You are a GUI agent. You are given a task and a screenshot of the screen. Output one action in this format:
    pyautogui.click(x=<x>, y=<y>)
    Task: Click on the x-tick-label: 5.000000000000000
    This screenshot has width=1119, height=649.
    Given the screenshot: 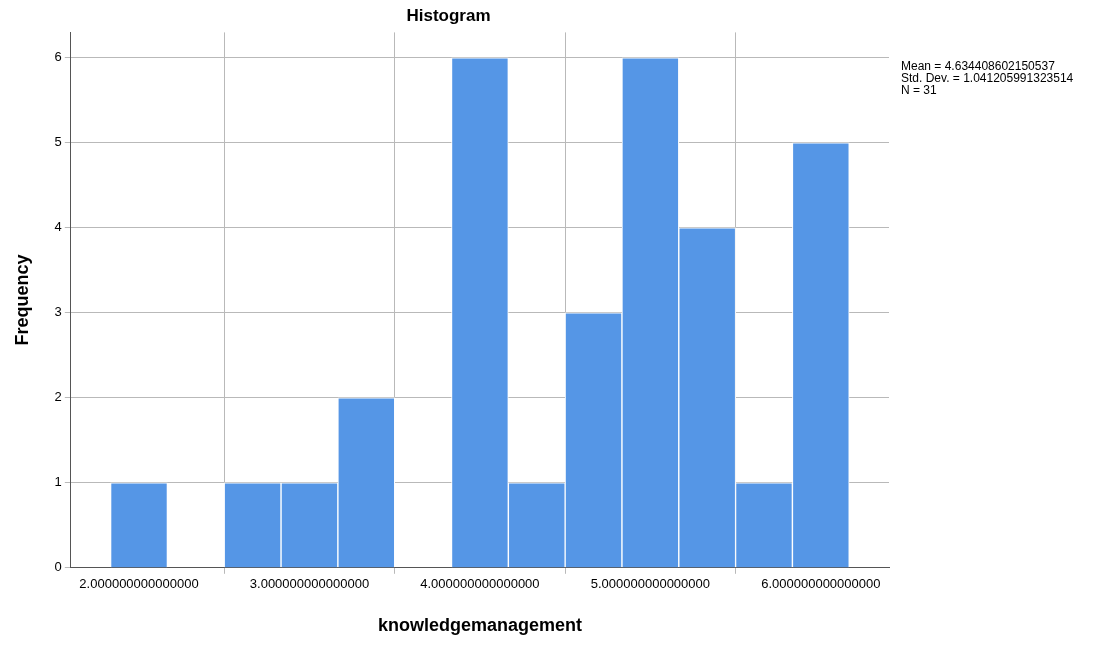 What is the action you would take?
    pyautogui.click(x=650, y=584)
    